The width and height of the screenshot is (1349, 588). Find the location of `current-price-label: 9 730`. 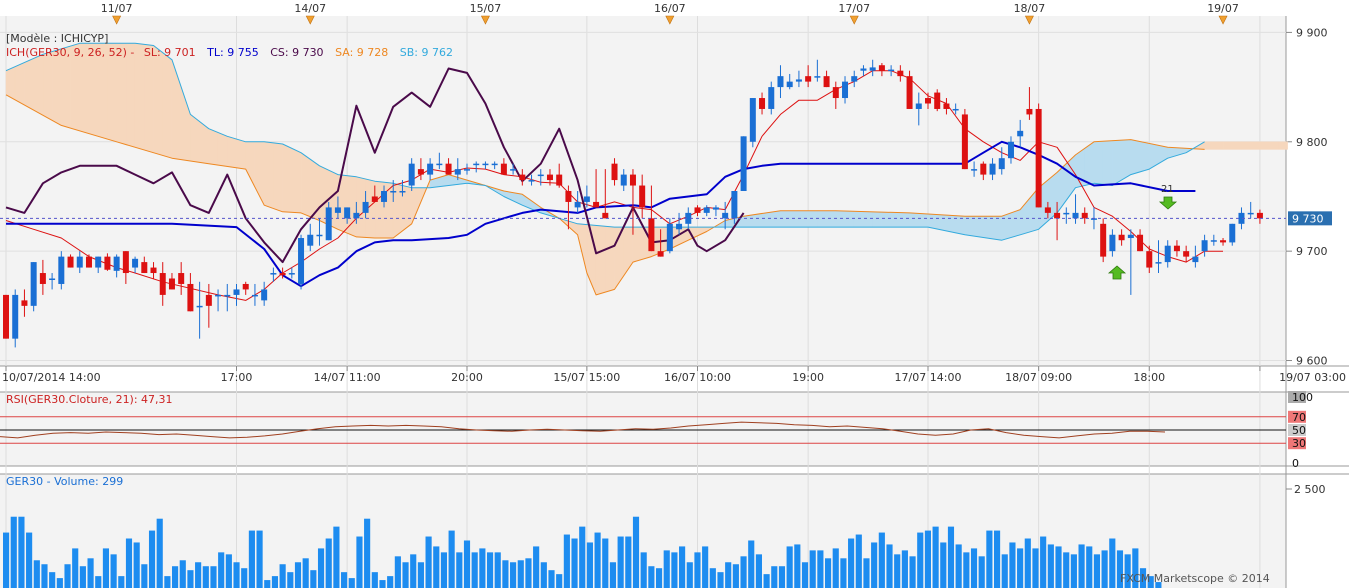

current-price-label: 9 730 is located at coordinates (1308, 218).